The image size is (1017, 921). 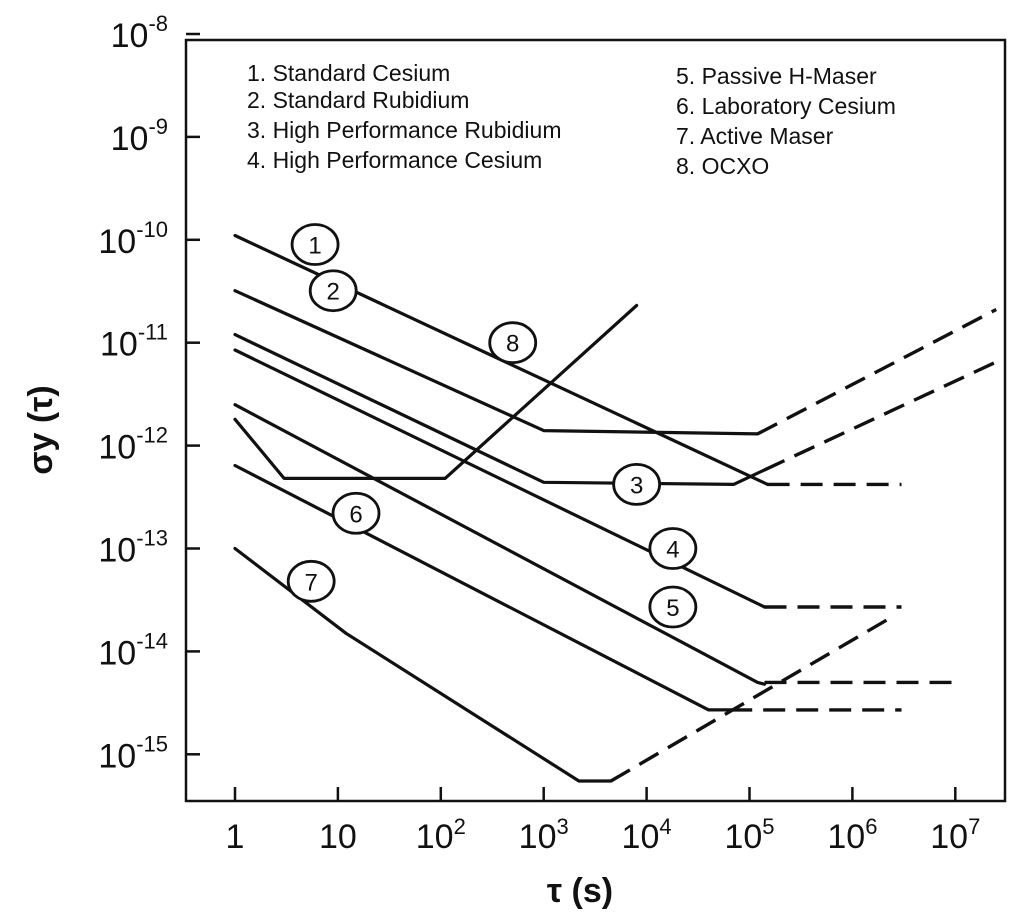 I want to click on series-2-extrapolation, so click(x=876, y=371).